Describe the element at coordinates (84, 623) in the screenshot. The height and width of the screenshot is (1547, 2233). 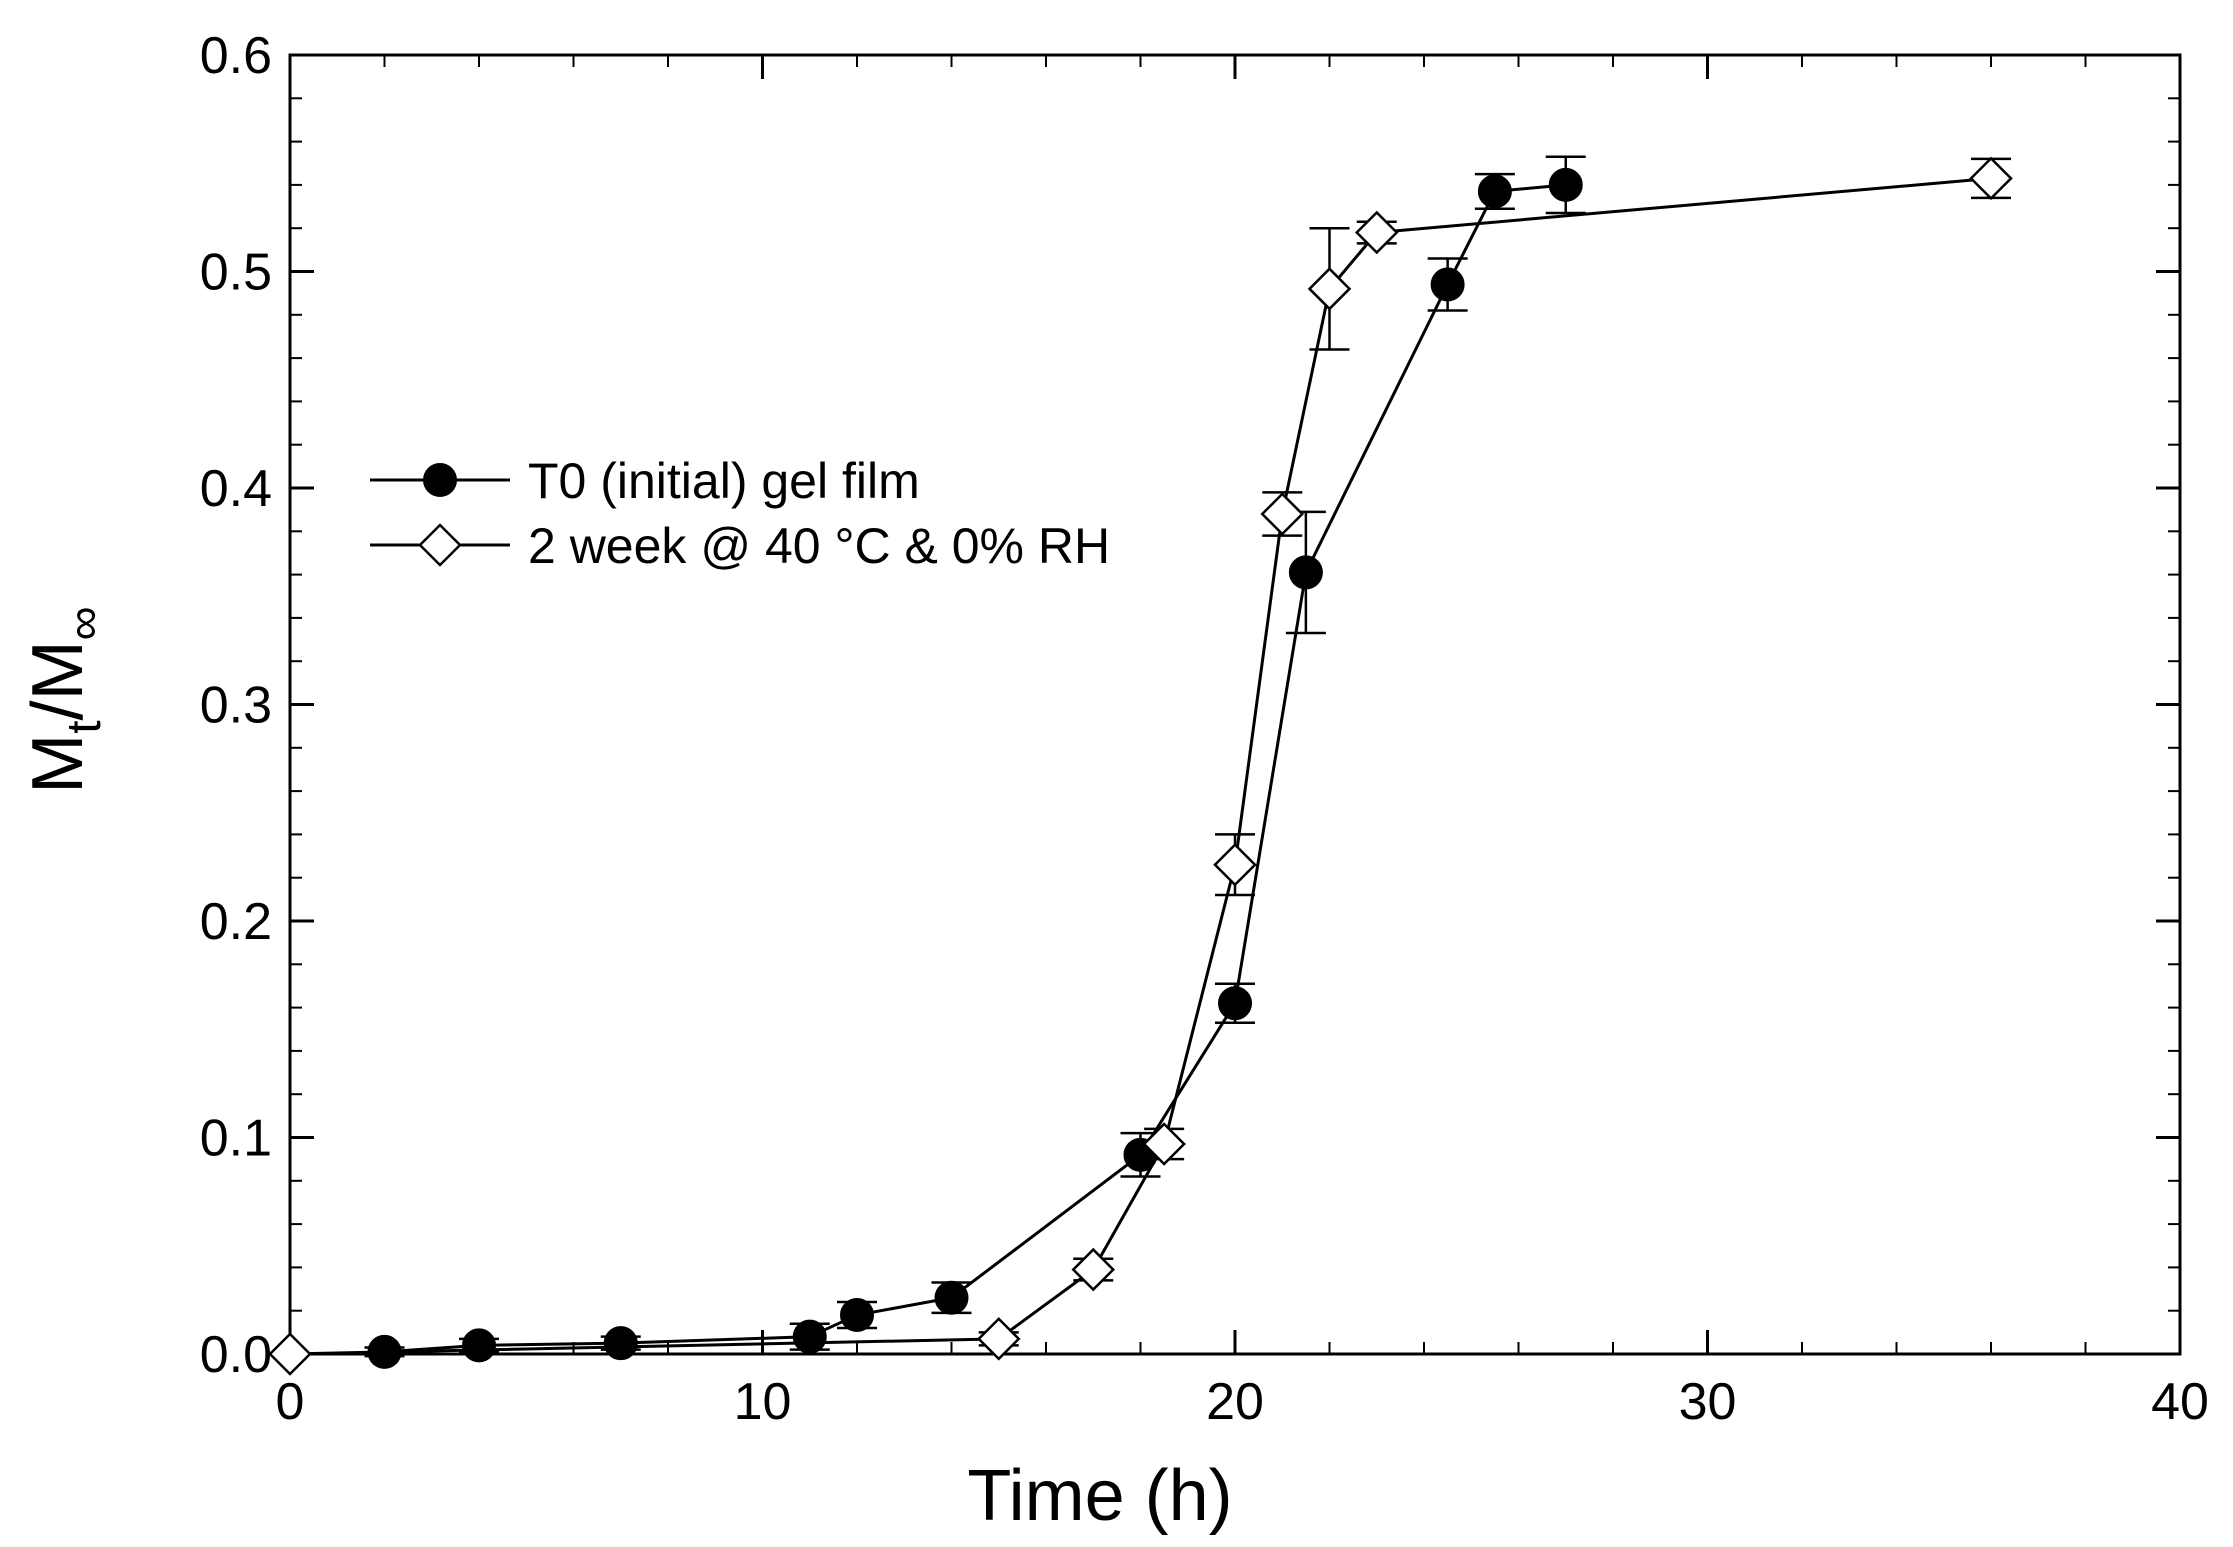
I see `y-axis-title-sub2: ∞` at that location.